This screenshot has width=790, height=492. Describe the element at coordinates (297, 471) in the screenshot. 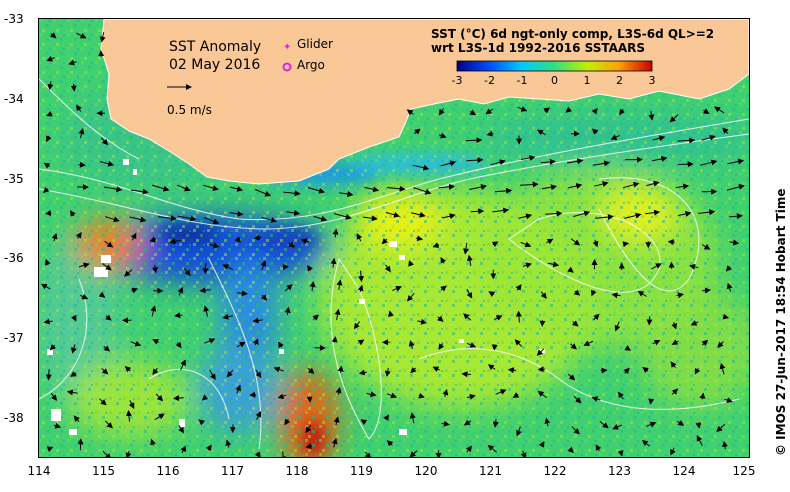

I see `x-tick-label: 118` at that location.